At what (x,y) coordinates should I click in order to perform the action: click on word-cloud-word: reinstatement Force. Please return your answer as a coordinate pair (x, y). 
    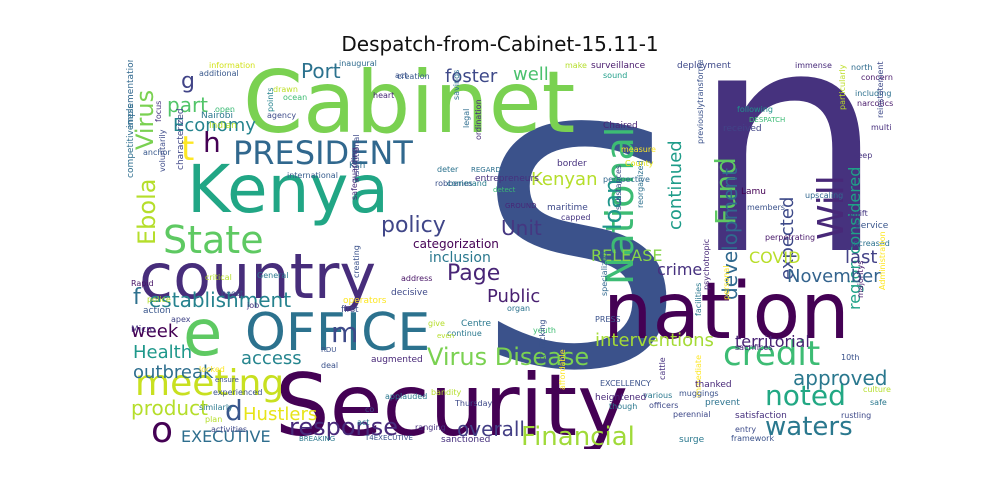
    Looking at the image, I should click on (880, 89).